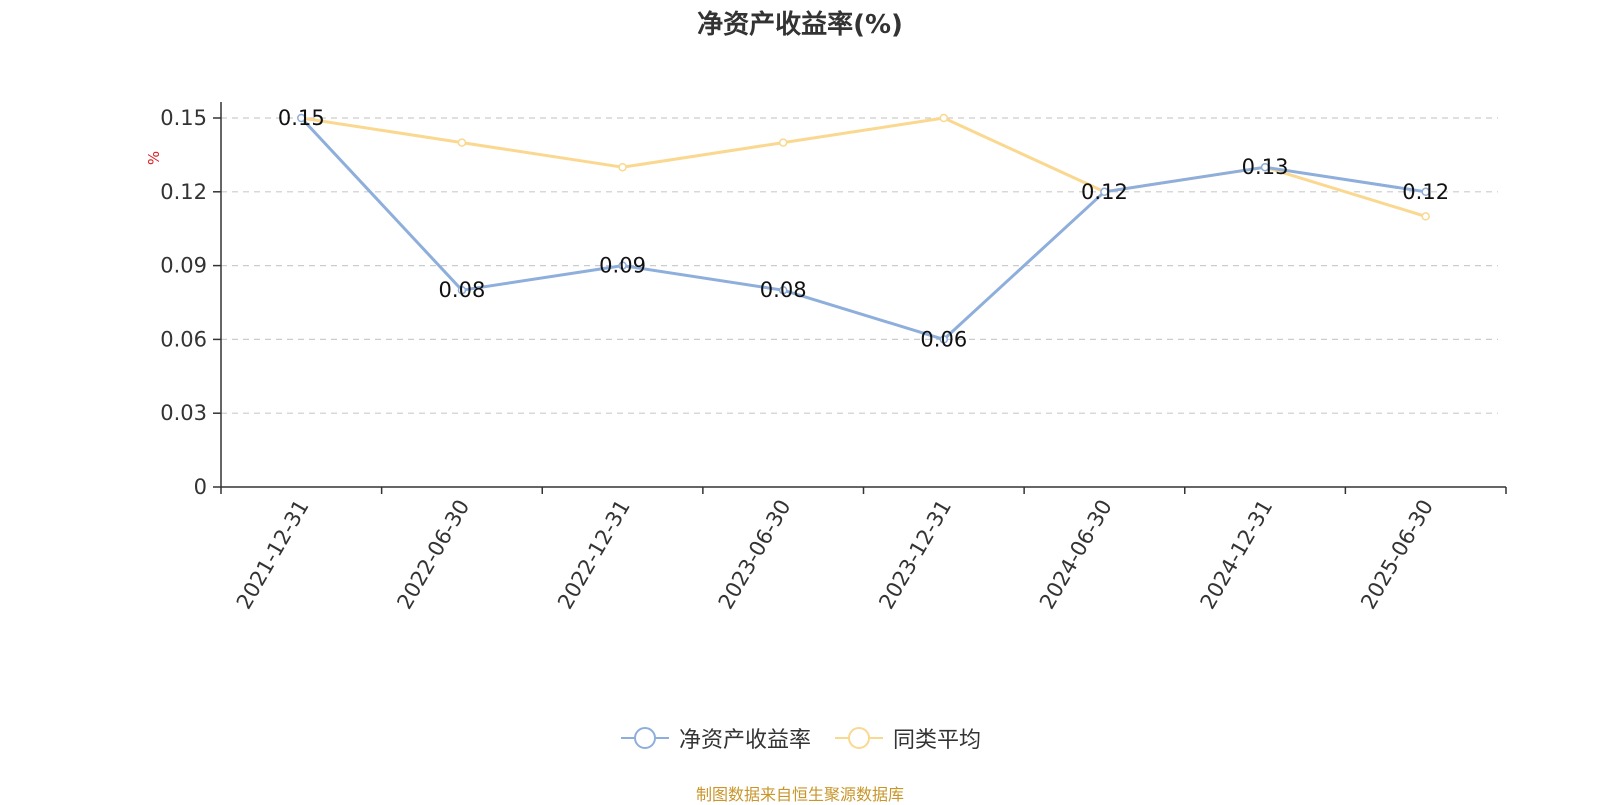  I want to click on data-label: 0.15, so click(301, 118).